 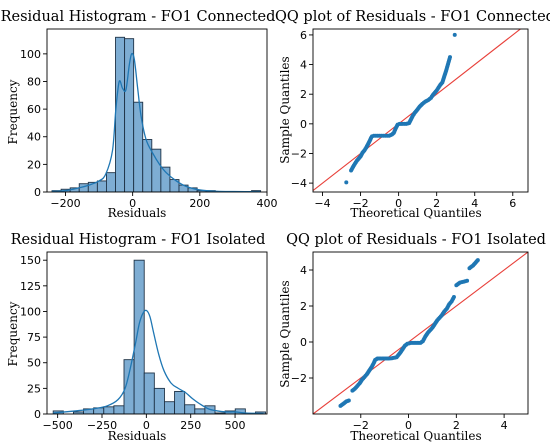 I want to click on y-tick-label: 60, so click(x=34, y=109).